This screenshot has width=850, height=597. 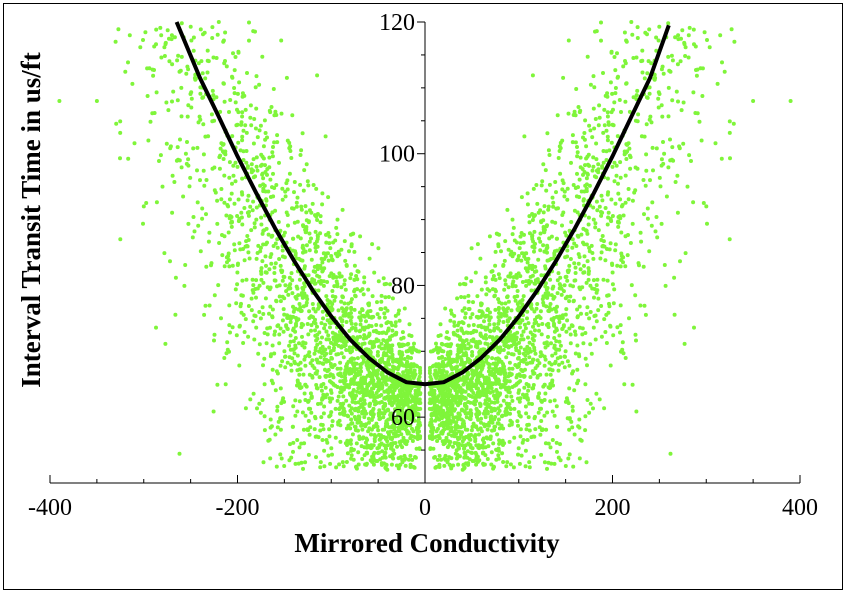 I want to click on y-tick-label: 100, so click(x=397, y=155).